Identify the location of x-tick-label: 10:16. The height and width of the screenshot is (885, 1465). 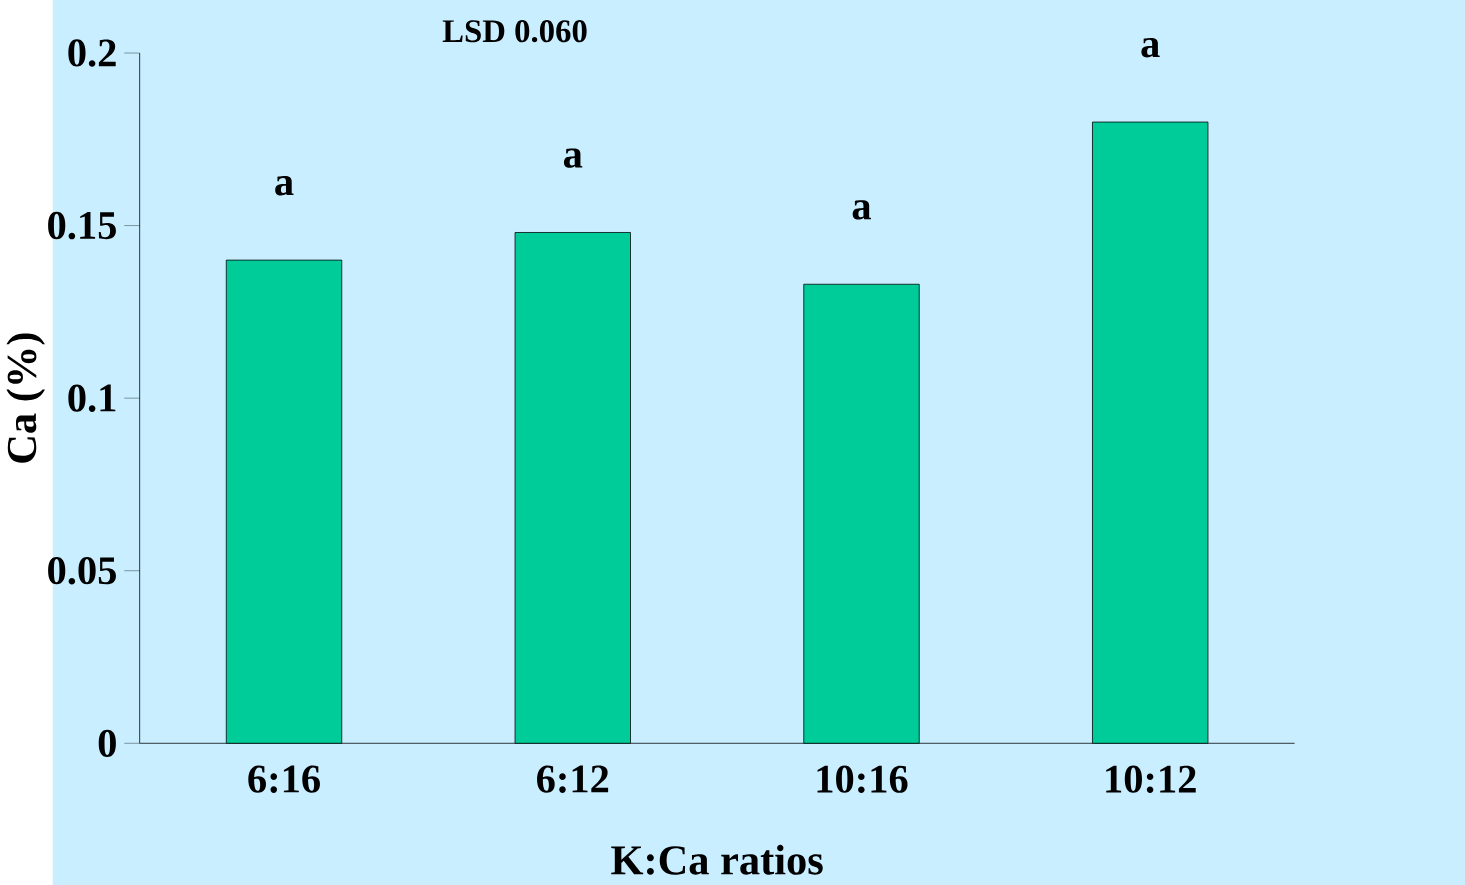
(862, 779).